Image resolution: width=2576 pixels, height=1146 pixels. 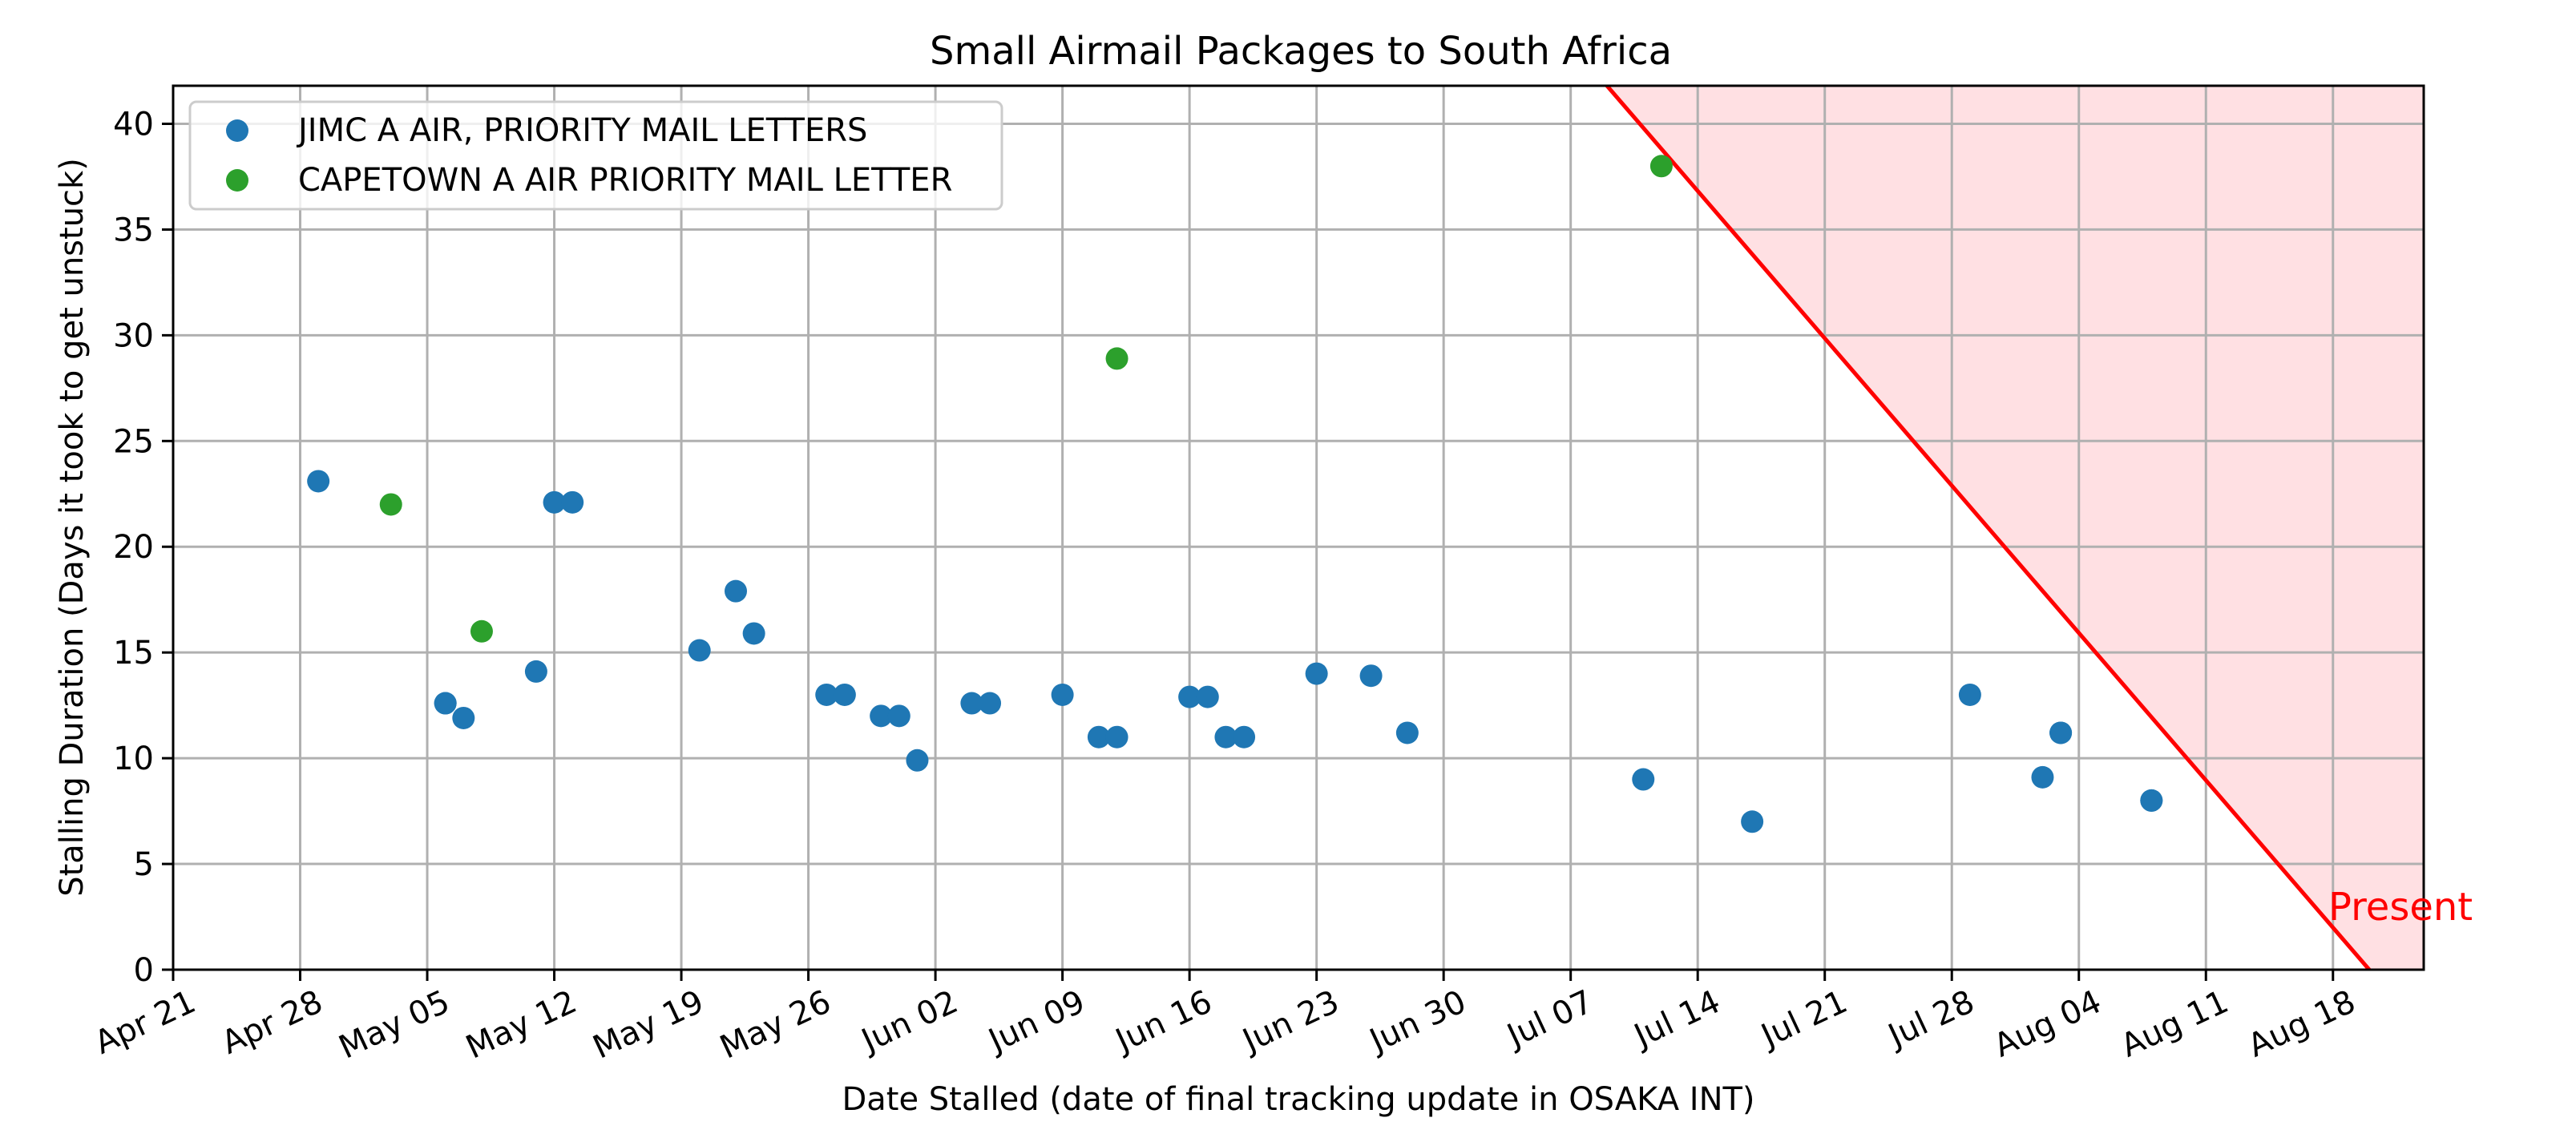 What do you see at coordinates (581, 131) in the screenshot?
I see `legend-label-jimc: JIMC A AIR, PRIORITY MAIL LETTERS` at bounding box center [581, 131].